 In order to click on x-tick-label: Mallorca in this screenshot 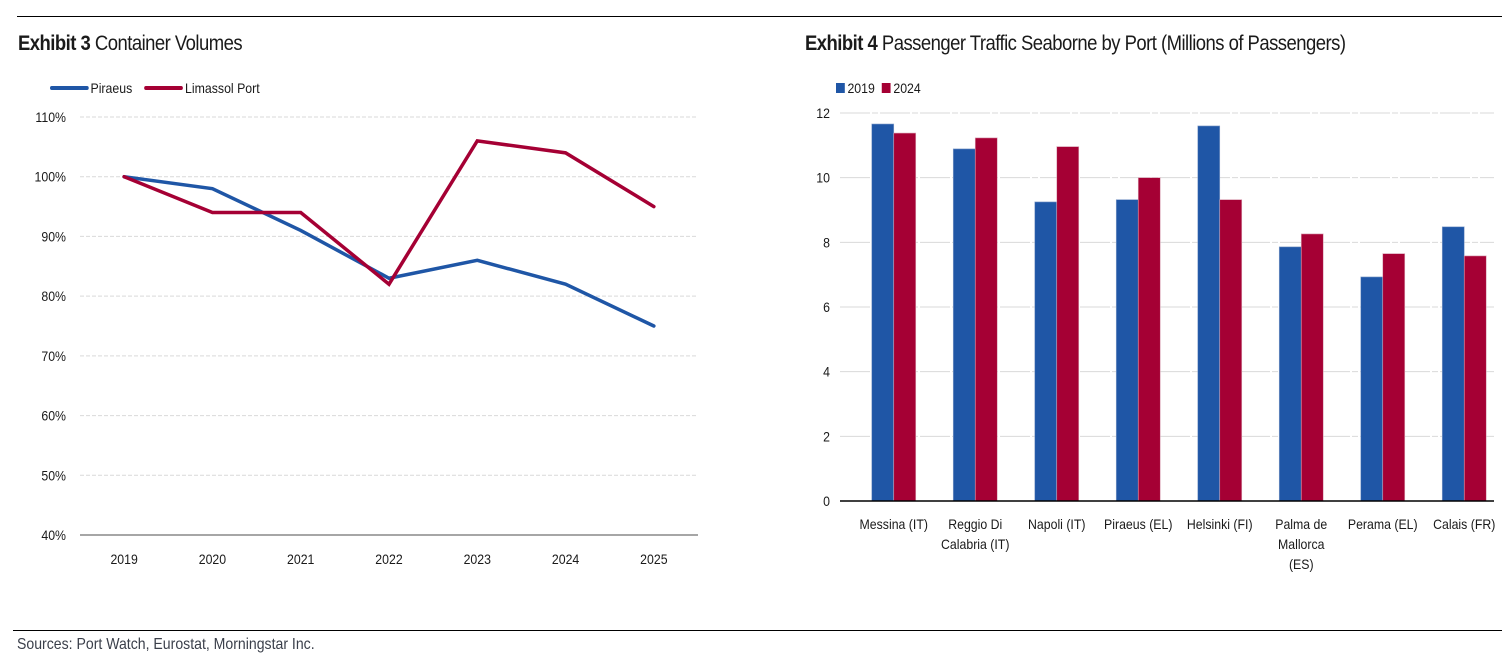, I will do `click(1301, 544)`.